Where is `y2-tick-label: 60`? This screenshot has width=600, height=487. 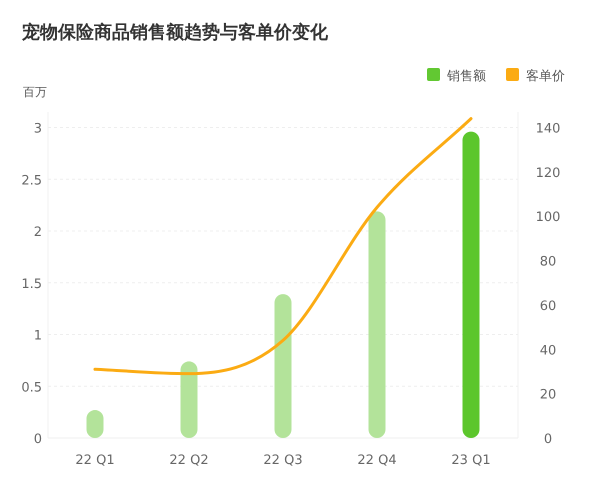 y2-tick-label: 60 is located at coordinates (548, 306).